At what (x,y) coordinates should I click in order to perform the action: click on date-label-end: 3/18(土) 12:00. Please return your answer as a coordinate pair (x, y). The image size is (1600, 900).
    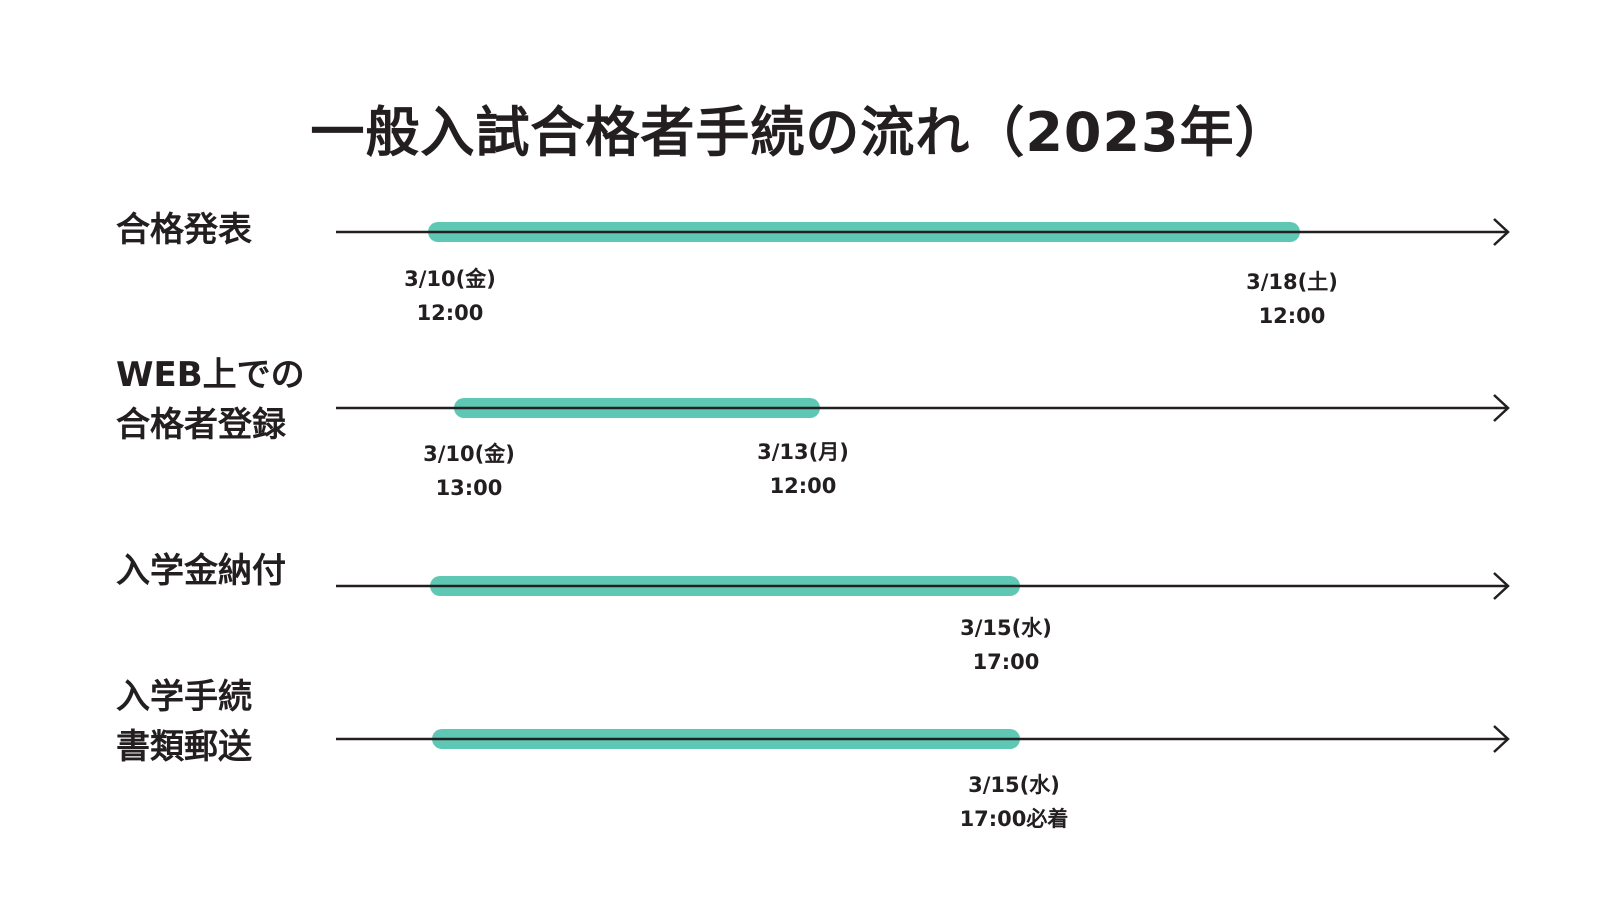
    Looking at the image, I should click on (1292, 299).